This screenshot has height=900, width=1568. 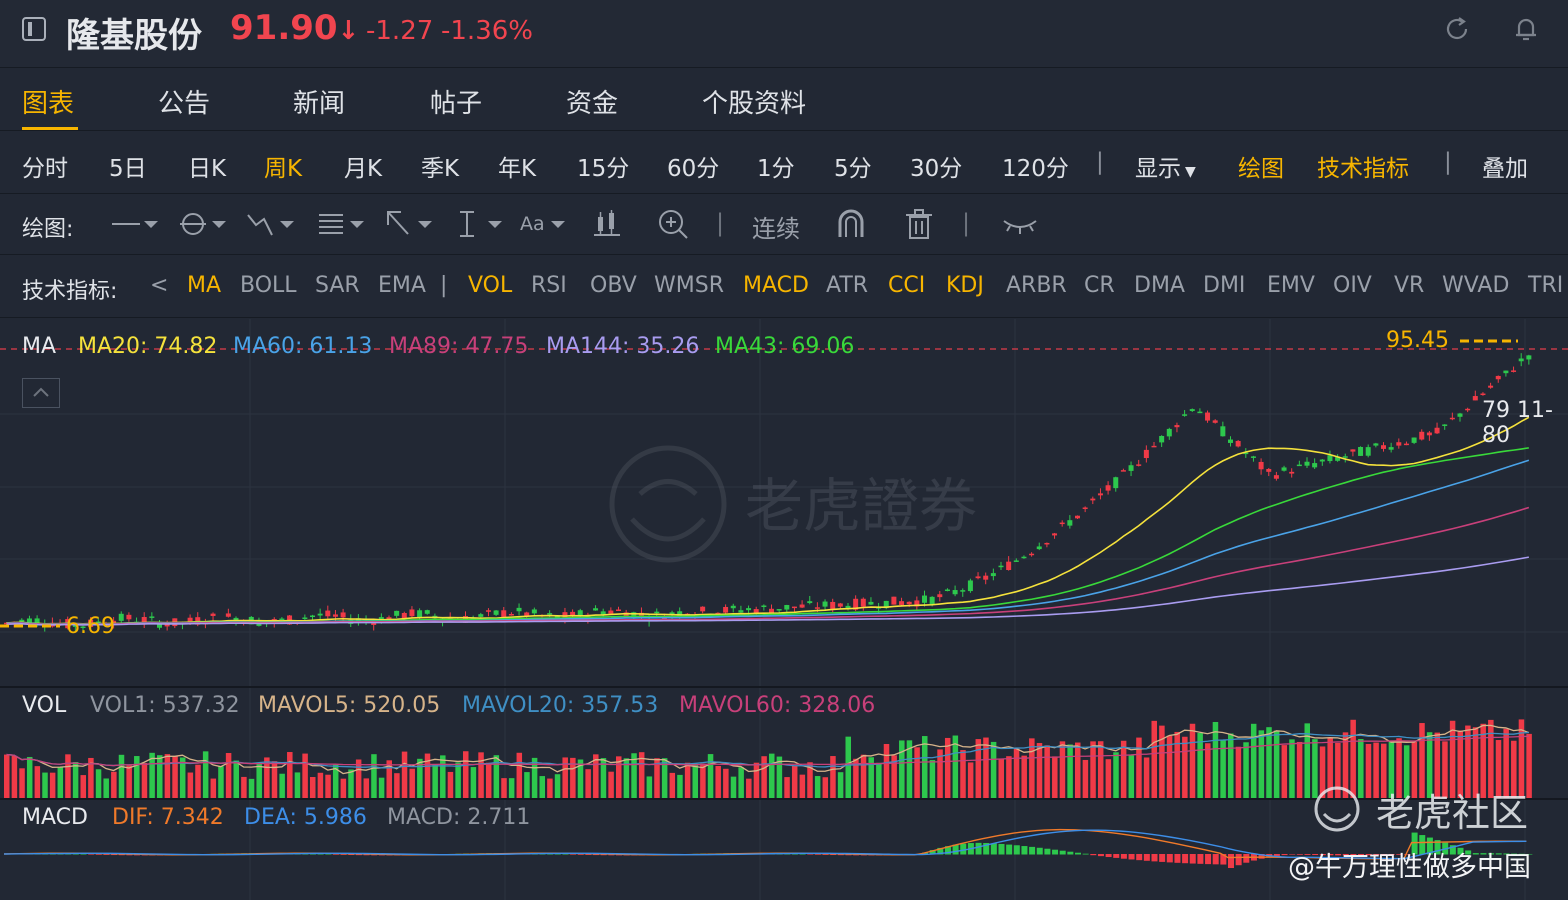 I want to click on display-dropdown: 显示 ▼, so click(x=1165, y=166).